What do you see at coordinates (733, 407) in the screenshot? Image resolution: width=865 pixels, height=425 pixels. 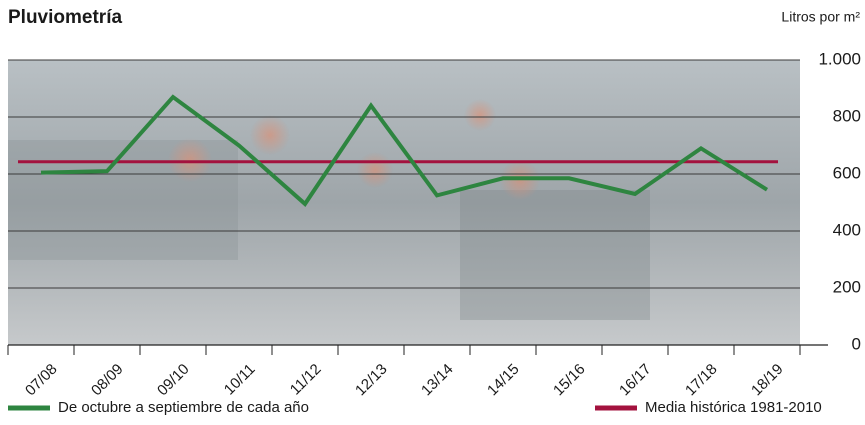 I see `legend-label: Media histórica 1981-2010` at bounding box center [733, 407].